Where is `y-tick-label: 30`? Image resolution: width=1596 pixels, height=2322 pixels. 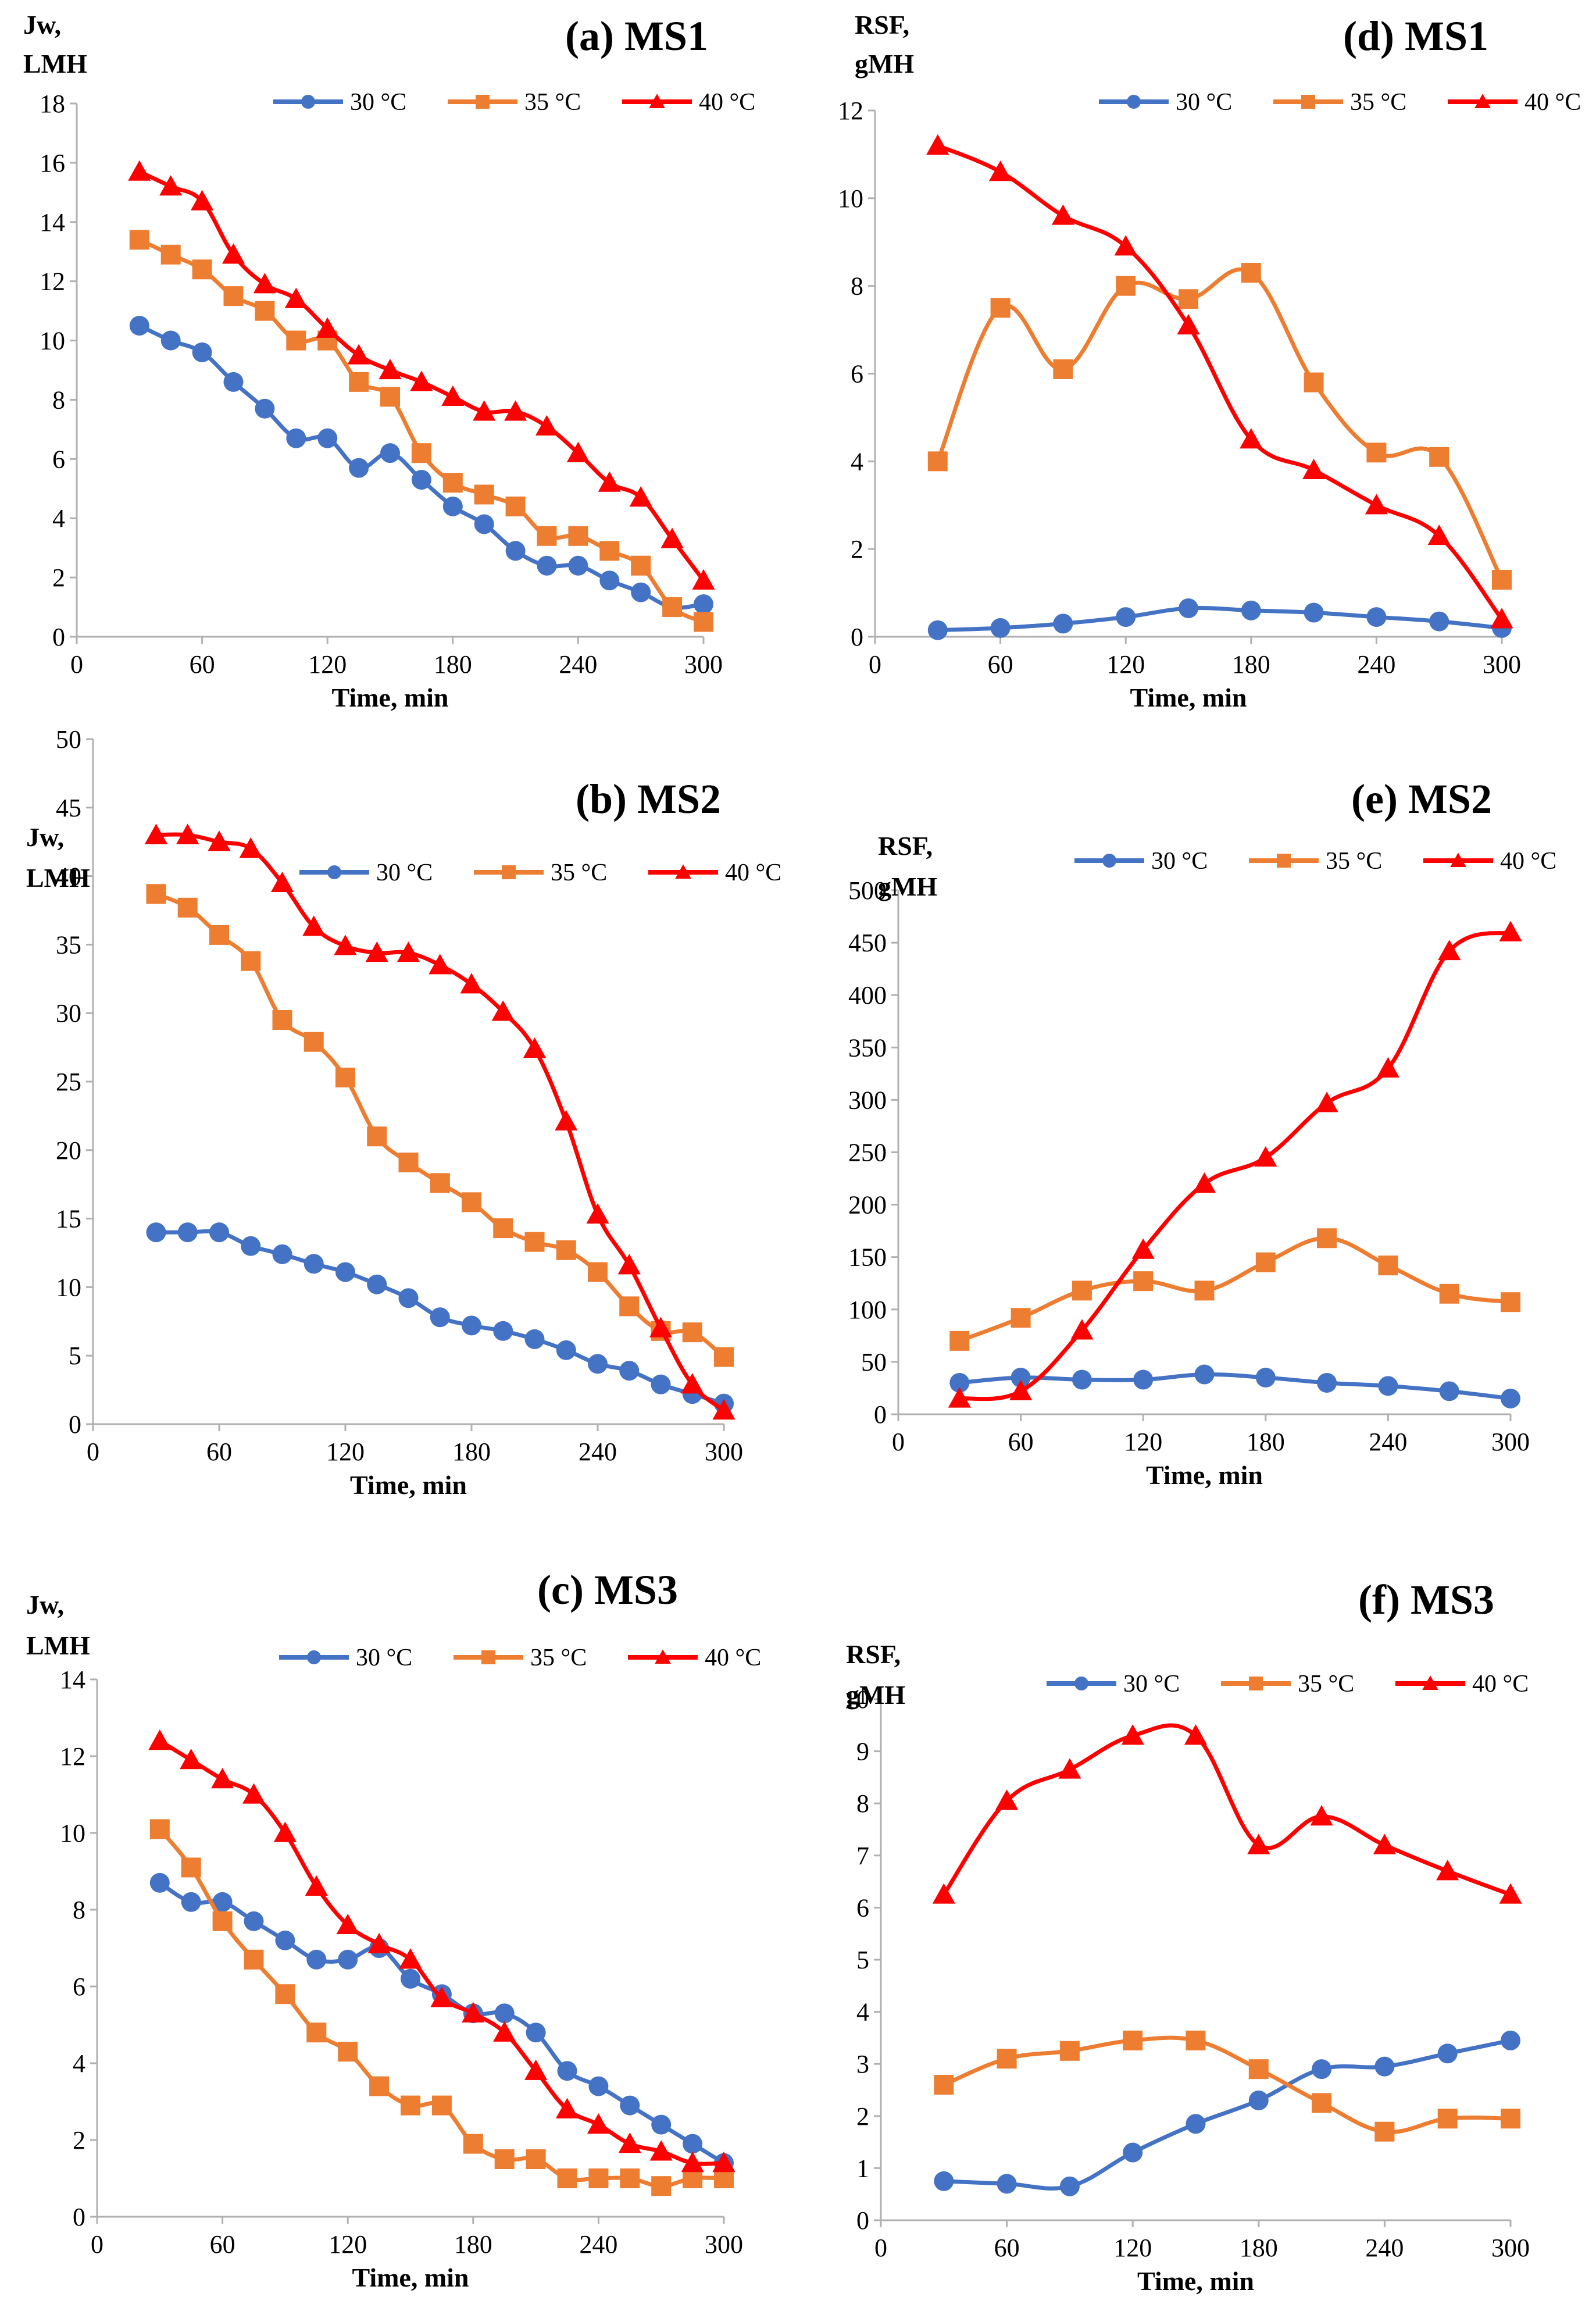
y-tick-label: 30 is located at coordinates (68, 1014).